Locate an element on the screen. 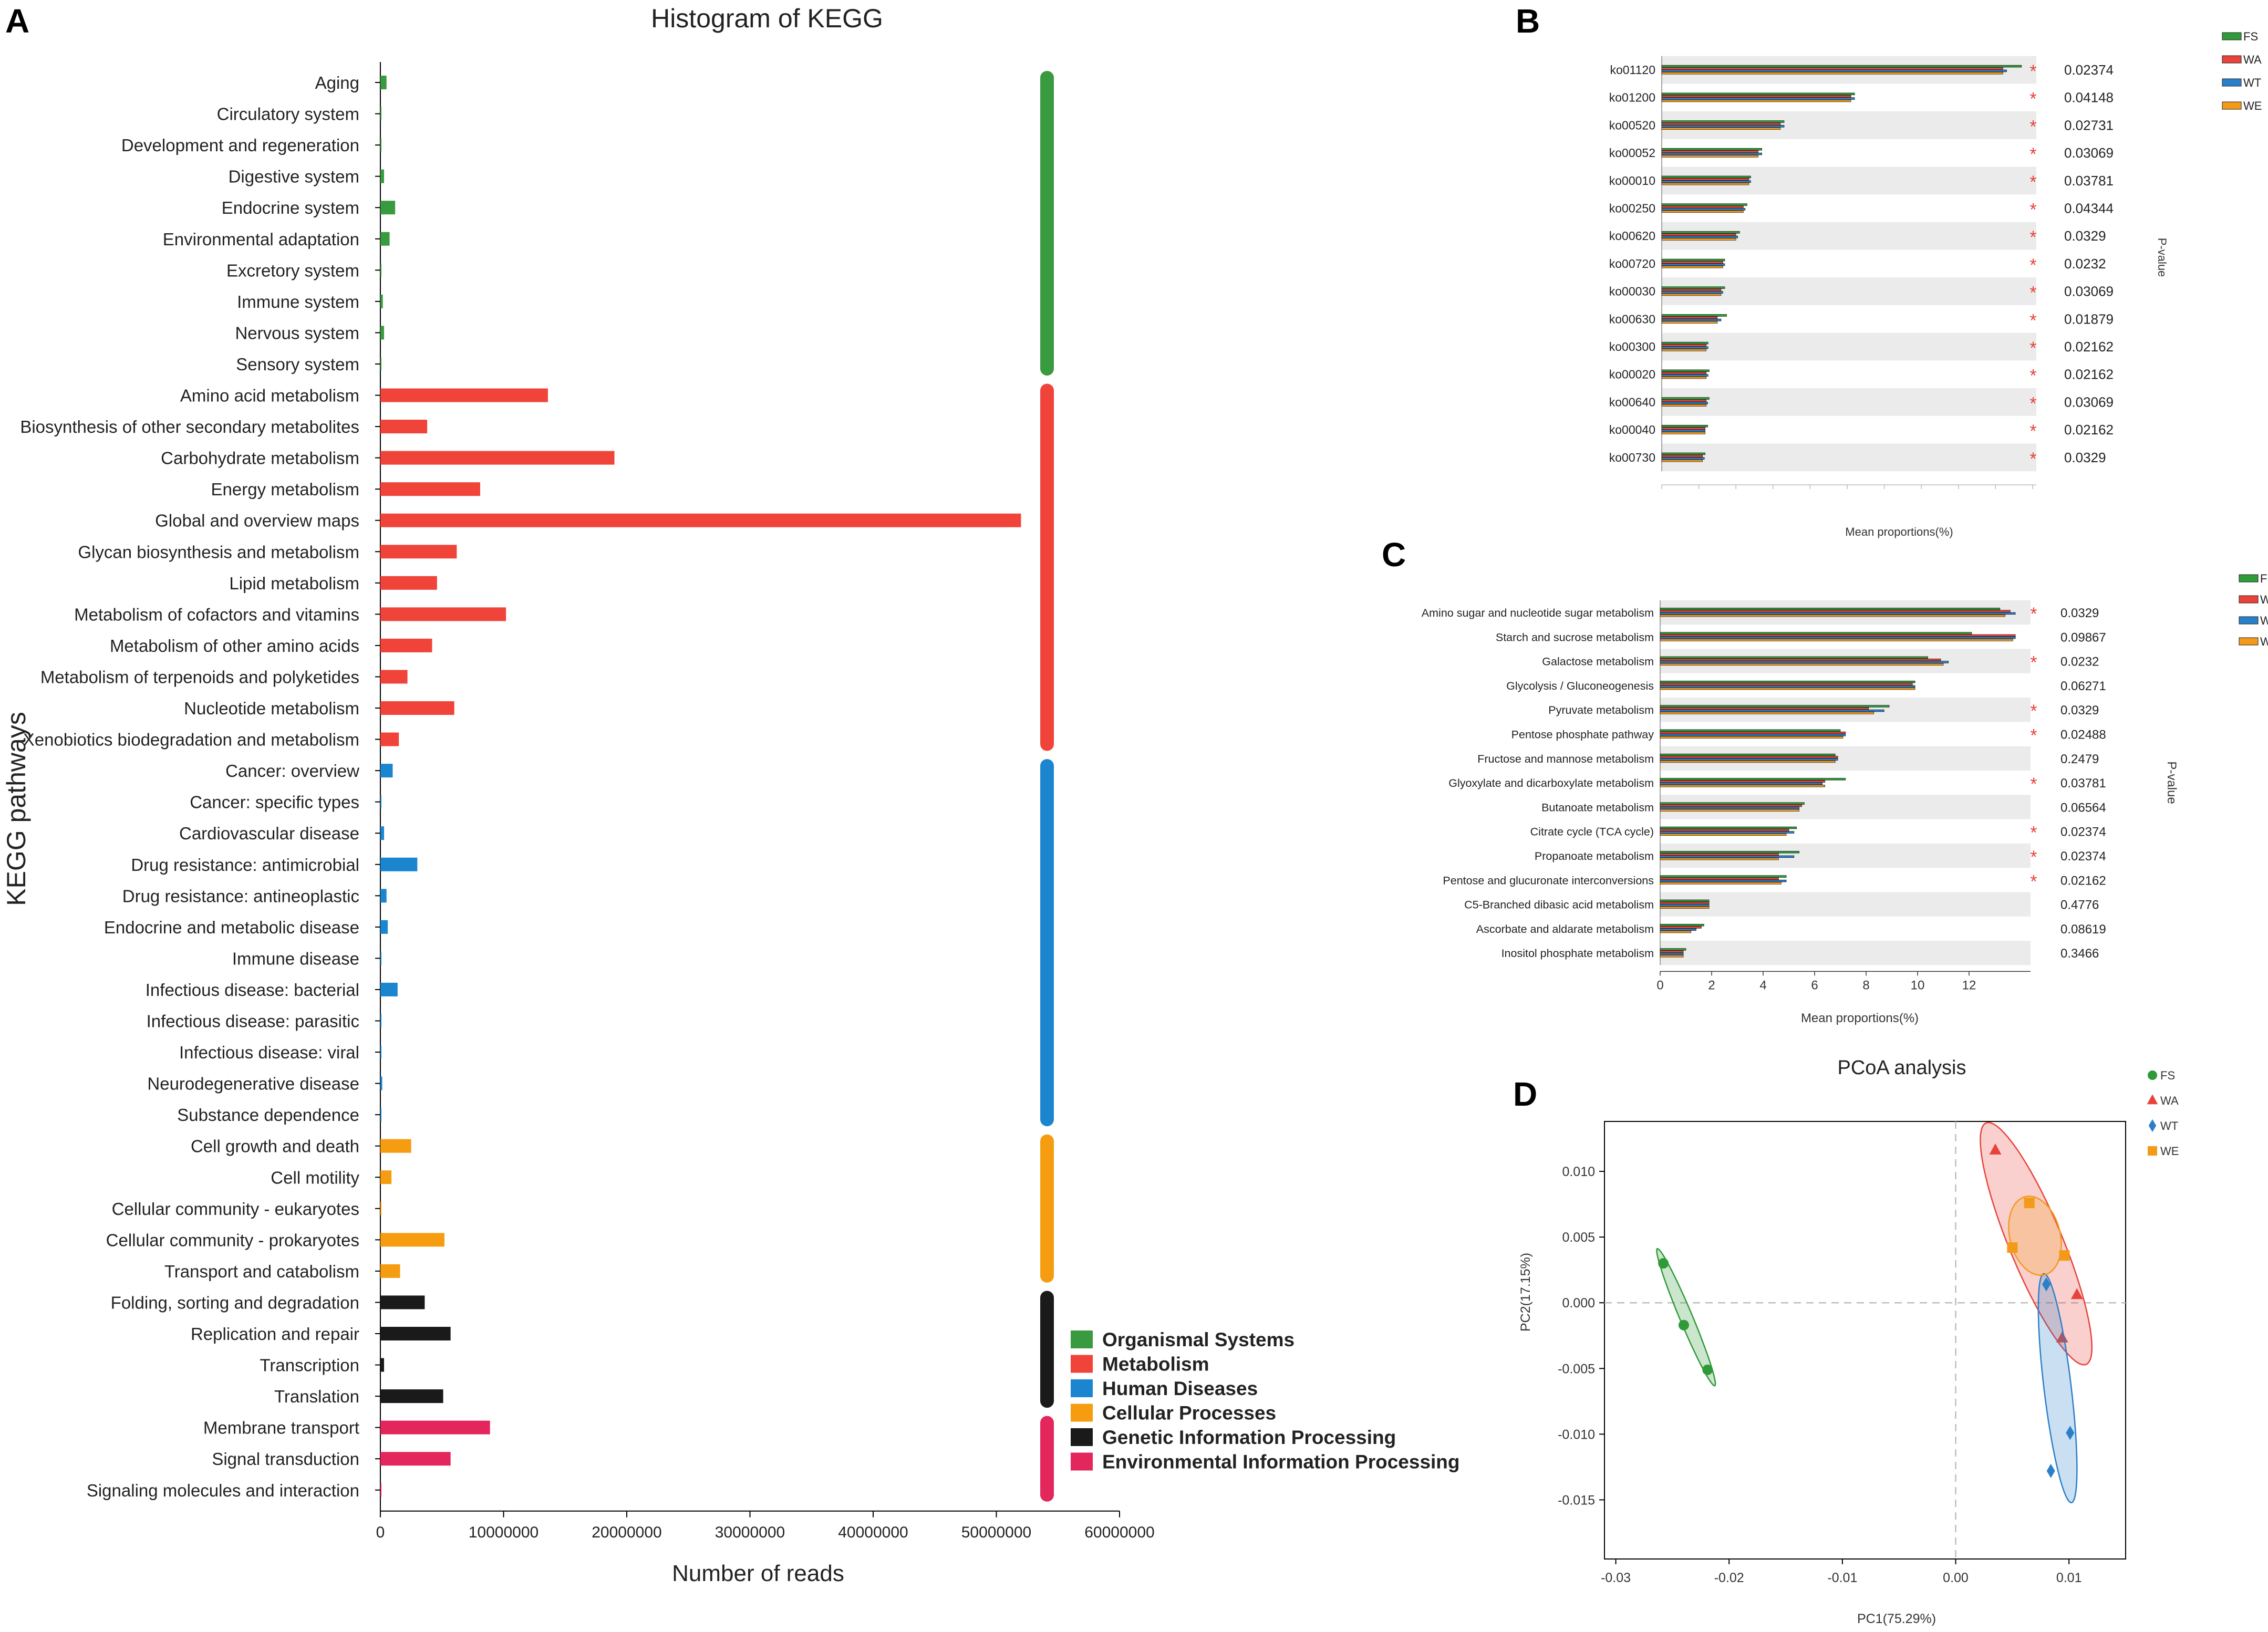 This screenshot has height=1632, width=2268. panel-c-legend-label: WA is located at coordinates (2264, 599).